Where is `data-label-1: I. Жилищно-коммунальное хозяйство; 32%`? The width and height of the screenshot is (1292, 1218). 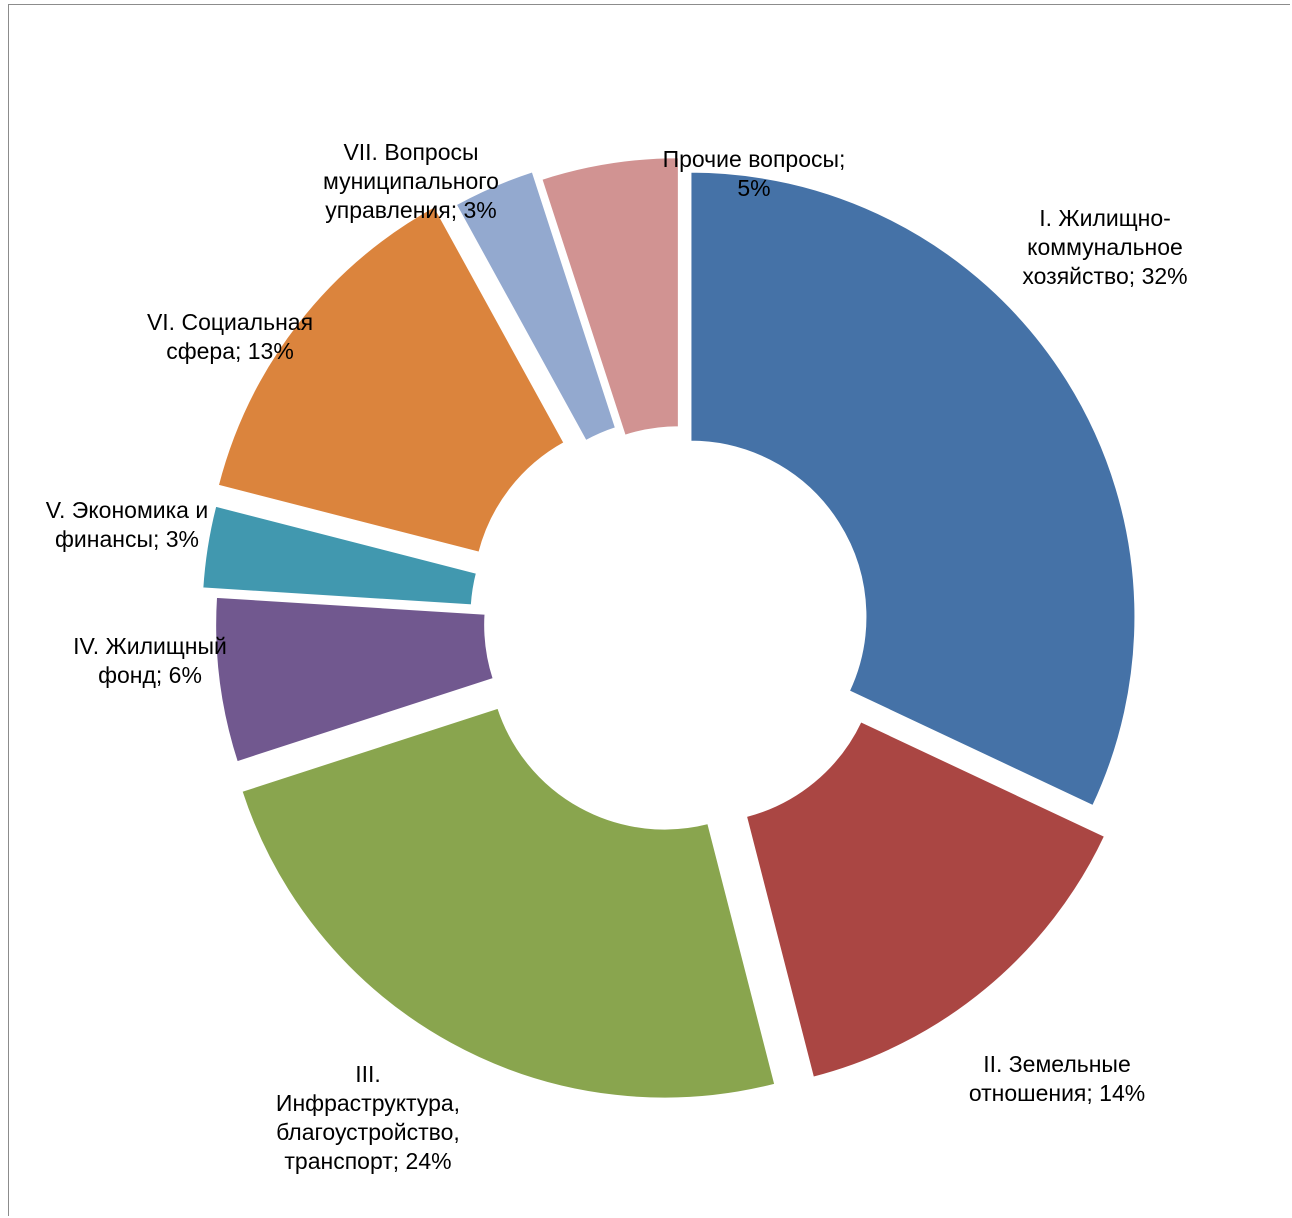
data-label-1: I. Жилищно-коммунальное хозяйство; 32% is located at coordinates (1104, 247).